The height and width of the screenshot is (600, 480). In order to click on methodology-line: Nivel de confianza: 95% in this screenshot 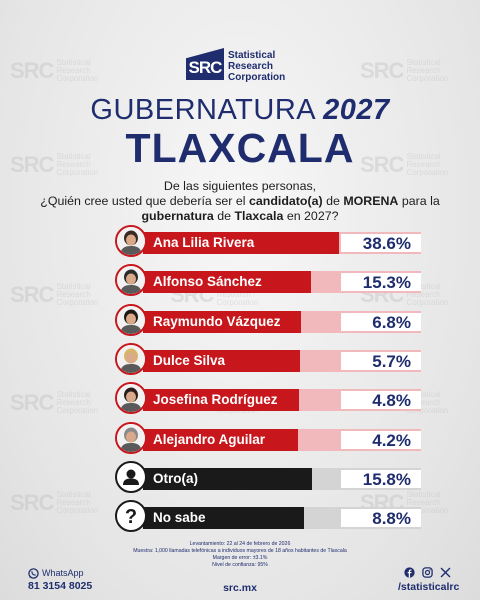, I will do `click(240, 565)`.